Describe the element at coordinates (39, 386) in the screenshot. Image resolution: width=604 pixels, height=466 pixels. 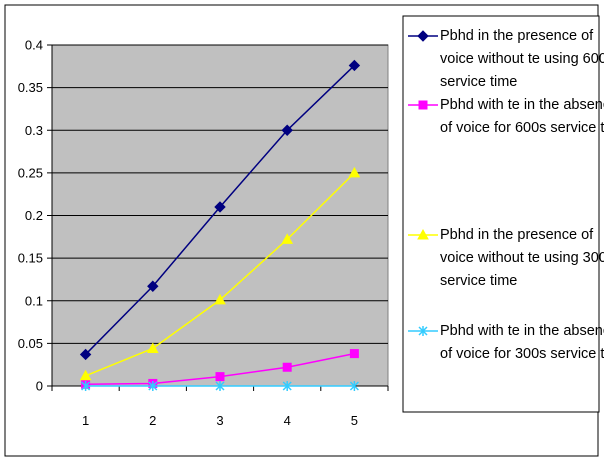
I see `y-tick-label: 0` at that location.